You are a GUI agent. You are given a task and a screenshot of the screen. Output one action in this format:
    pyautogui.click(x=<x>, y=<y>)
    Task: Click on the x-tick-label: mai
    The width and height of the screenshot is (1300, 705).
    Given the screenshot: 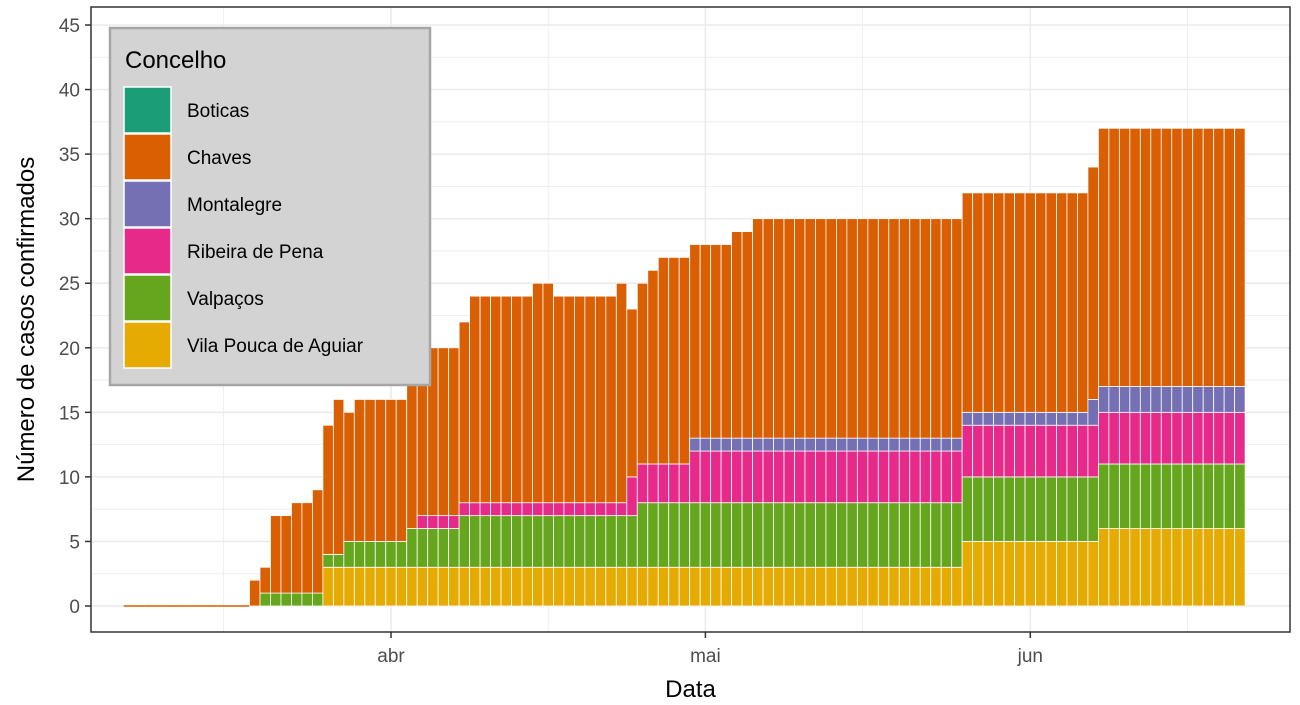 What is the action you would take?
    pyautogui.click(x=705, y=656)
    